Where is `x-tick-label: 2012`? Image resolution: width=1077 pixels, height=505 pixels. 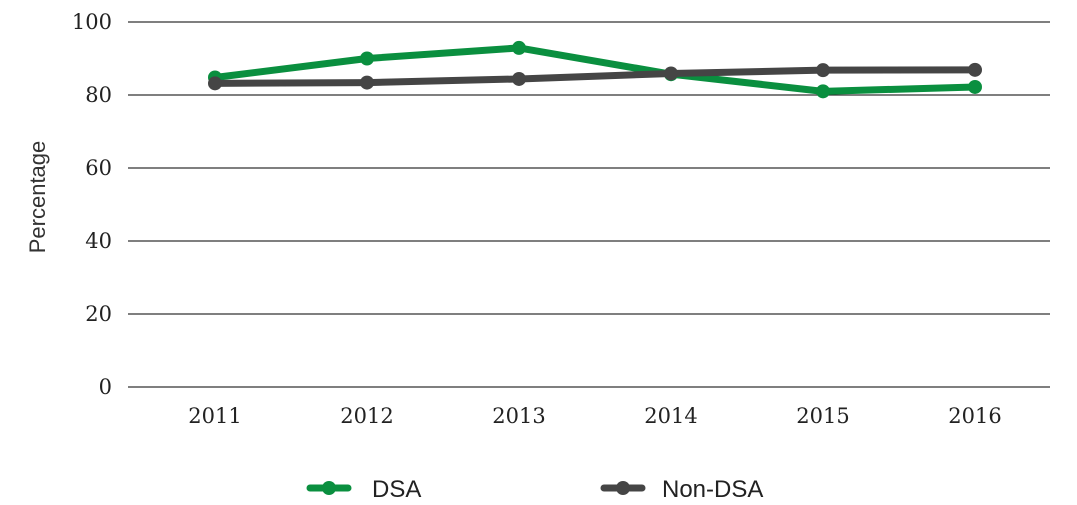
x-tick-label: 2012 is located at coordinates (366, 416).